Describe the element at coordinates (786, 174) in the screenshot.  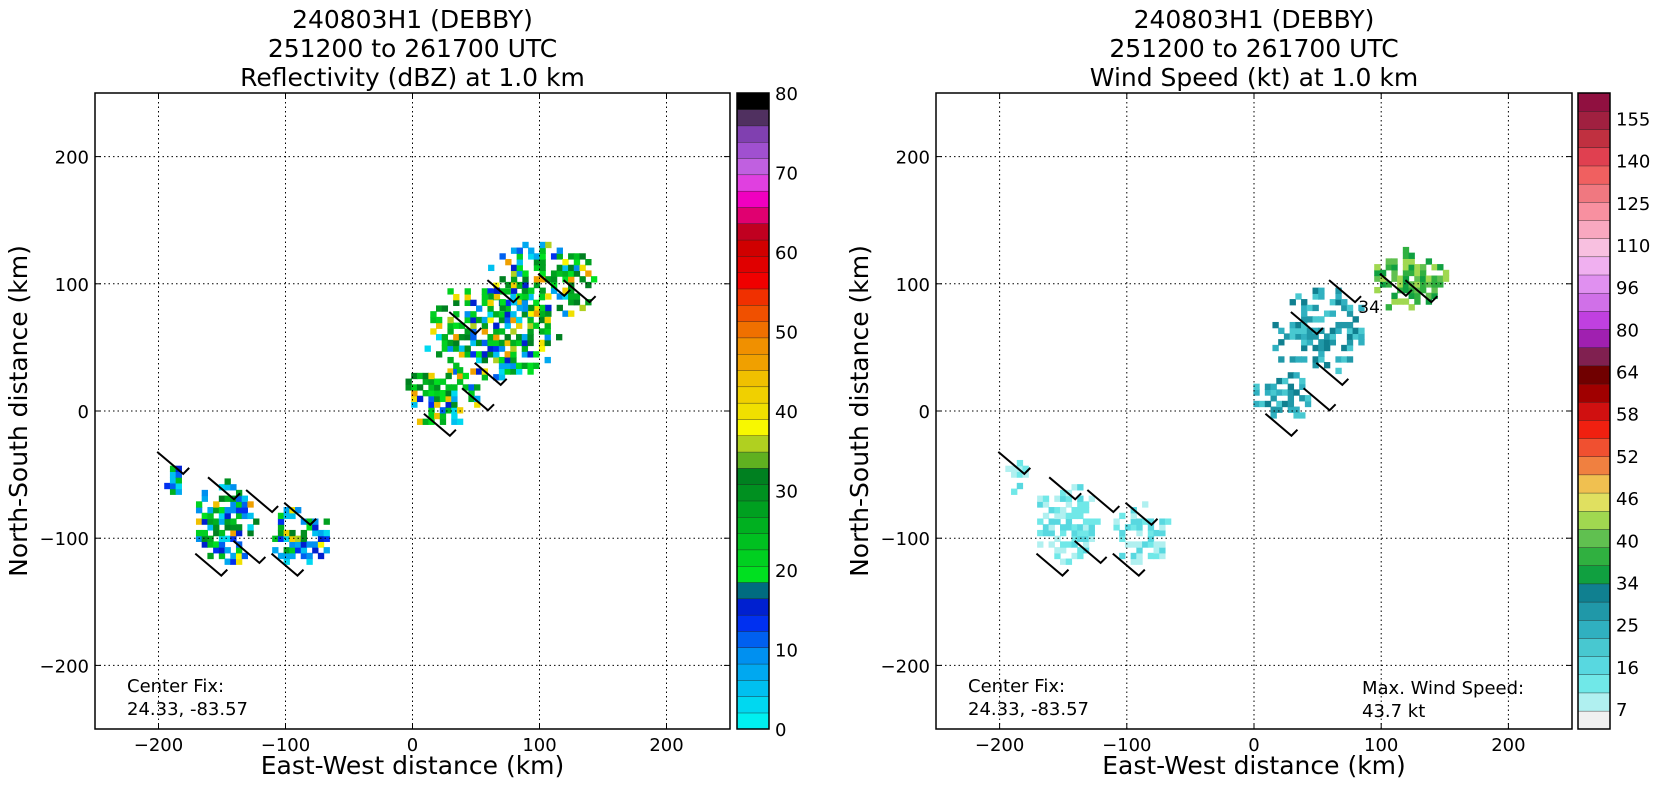
I see `colorbar-tick-label: 70` at that location.